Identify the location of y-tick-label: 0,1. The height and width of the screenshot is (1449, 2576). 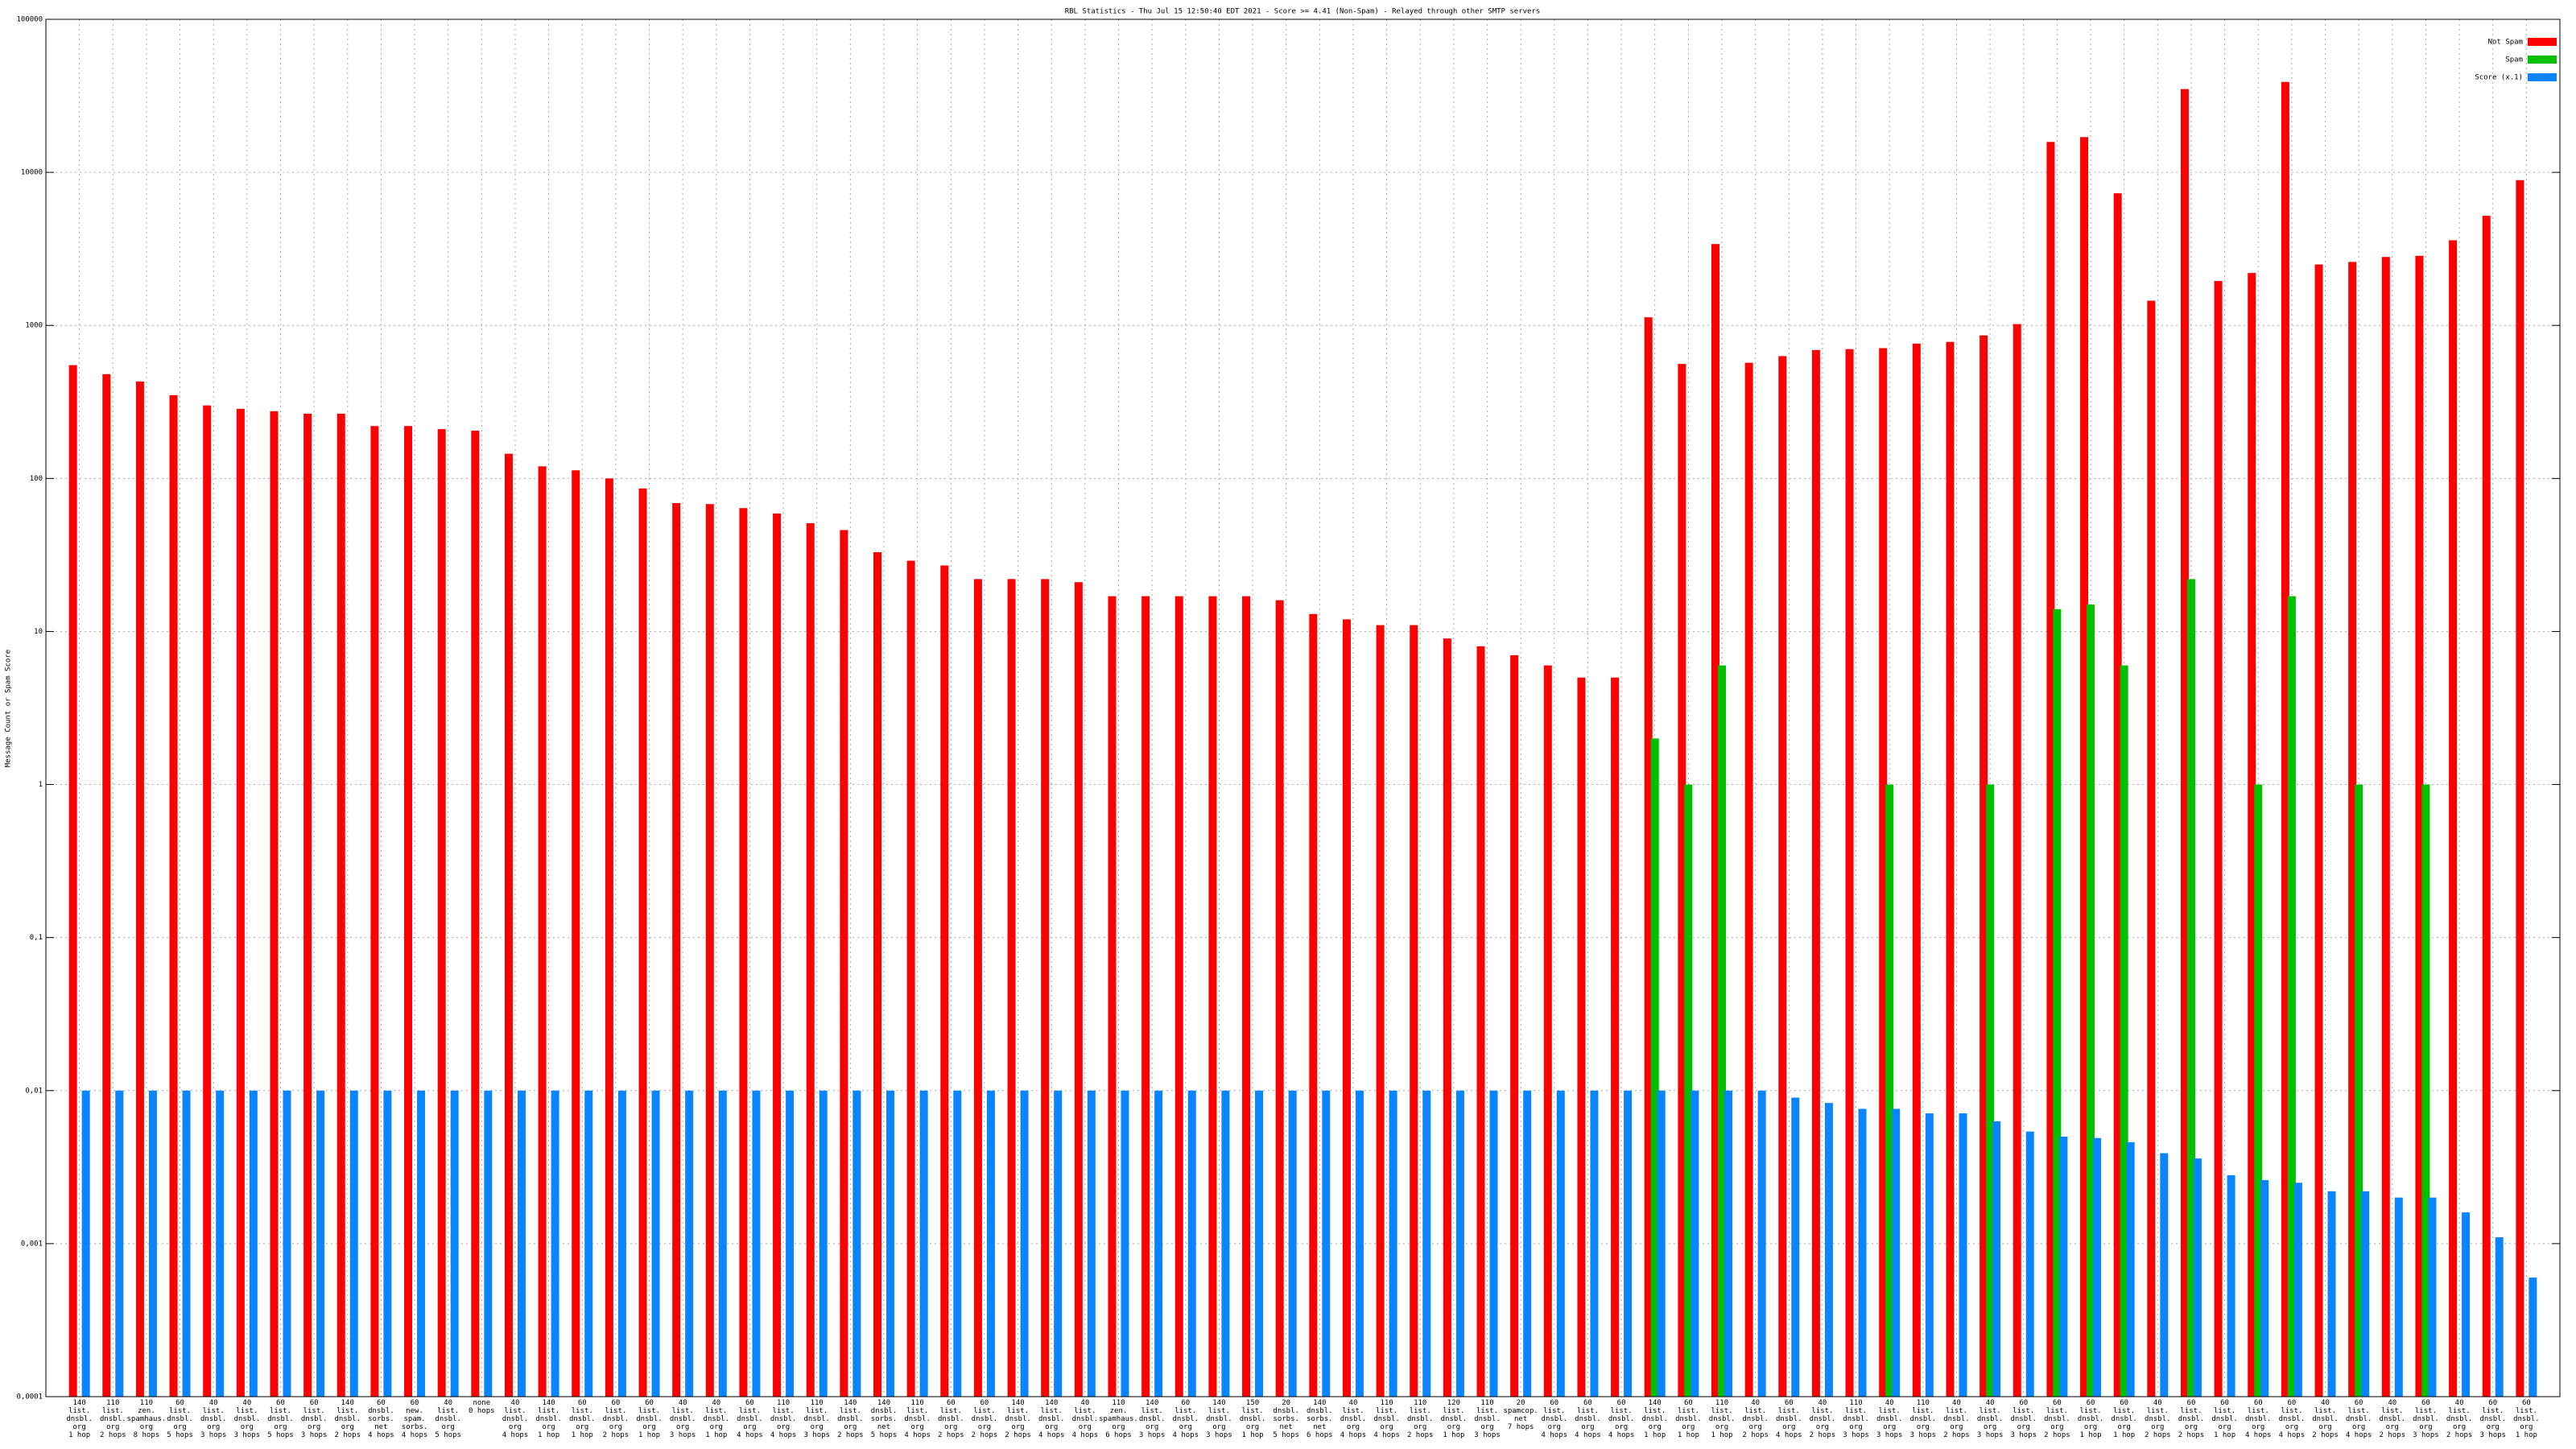
(36, 938).